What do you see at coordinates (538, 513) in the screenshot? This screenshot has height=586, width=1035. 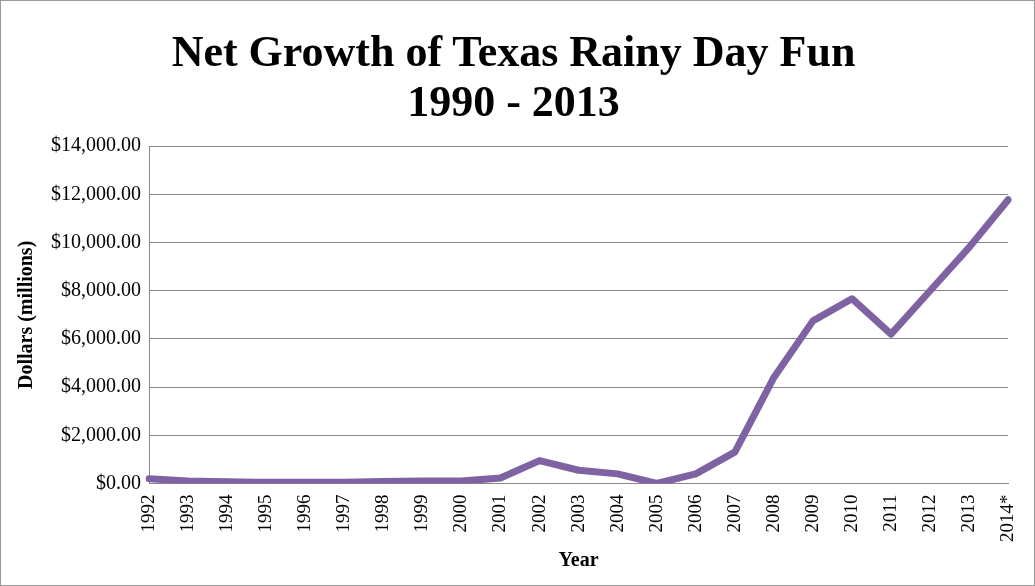 I see `x-tick-label: 2002` at bounding box center [538, 513].